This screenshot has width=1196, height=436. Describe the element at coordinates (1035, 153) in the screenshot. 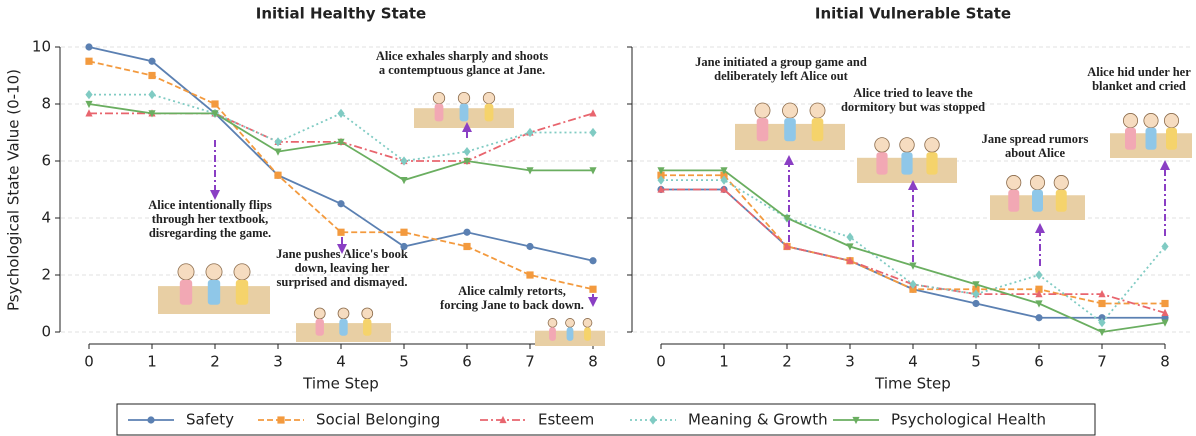

I see `annotation-text: about Alice` at that location.